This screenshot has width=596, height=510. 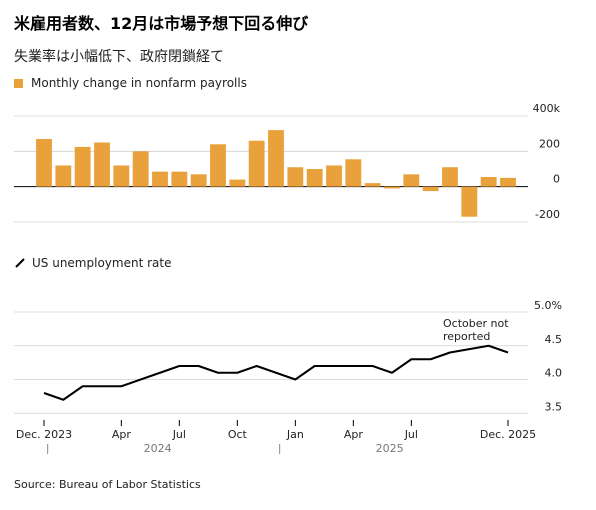 I want to click on legend-unemployment: US unemployment rate, so click(x=92, y=263).